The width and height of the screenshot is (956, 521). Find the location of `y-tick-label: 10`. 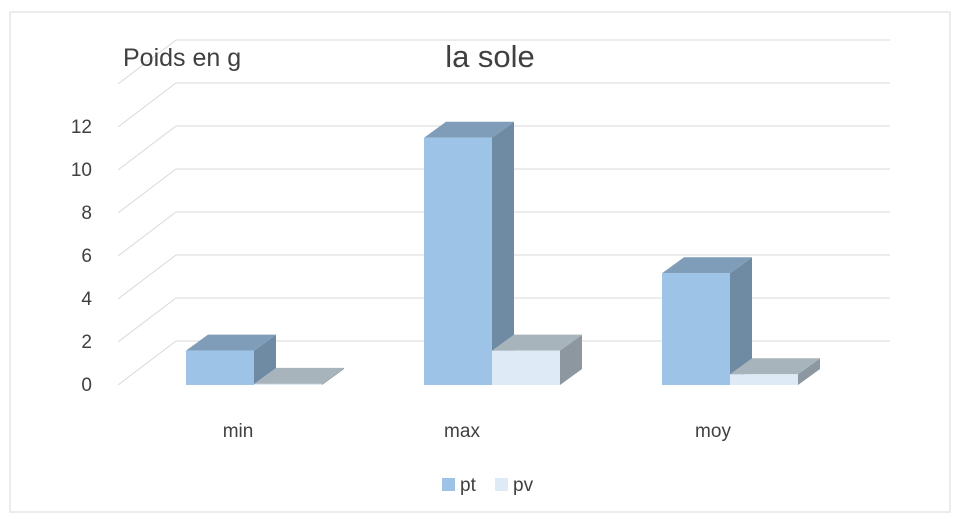

y-tick-label: 10 is located at coordinates (81, 170).